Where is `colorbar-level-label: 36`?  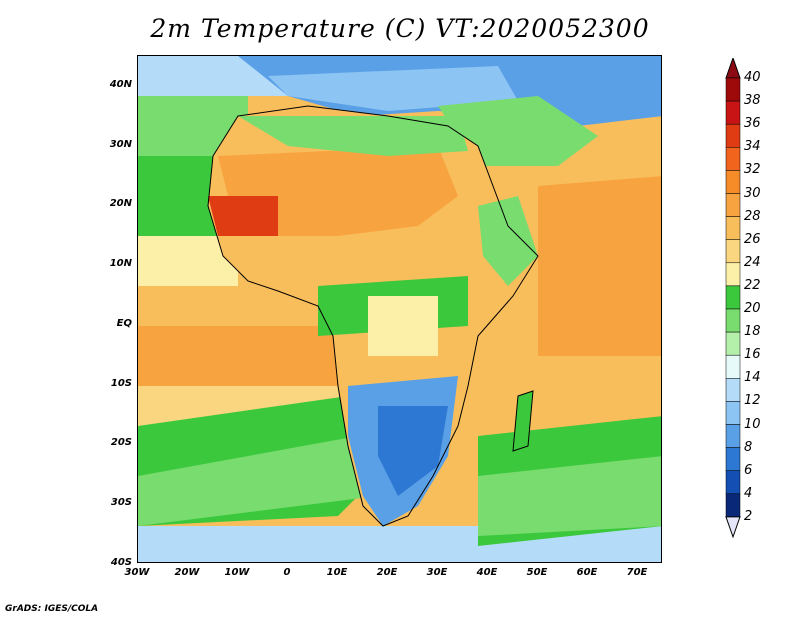 colorbar-level-label: 36 is located at coordinates (752, 124).